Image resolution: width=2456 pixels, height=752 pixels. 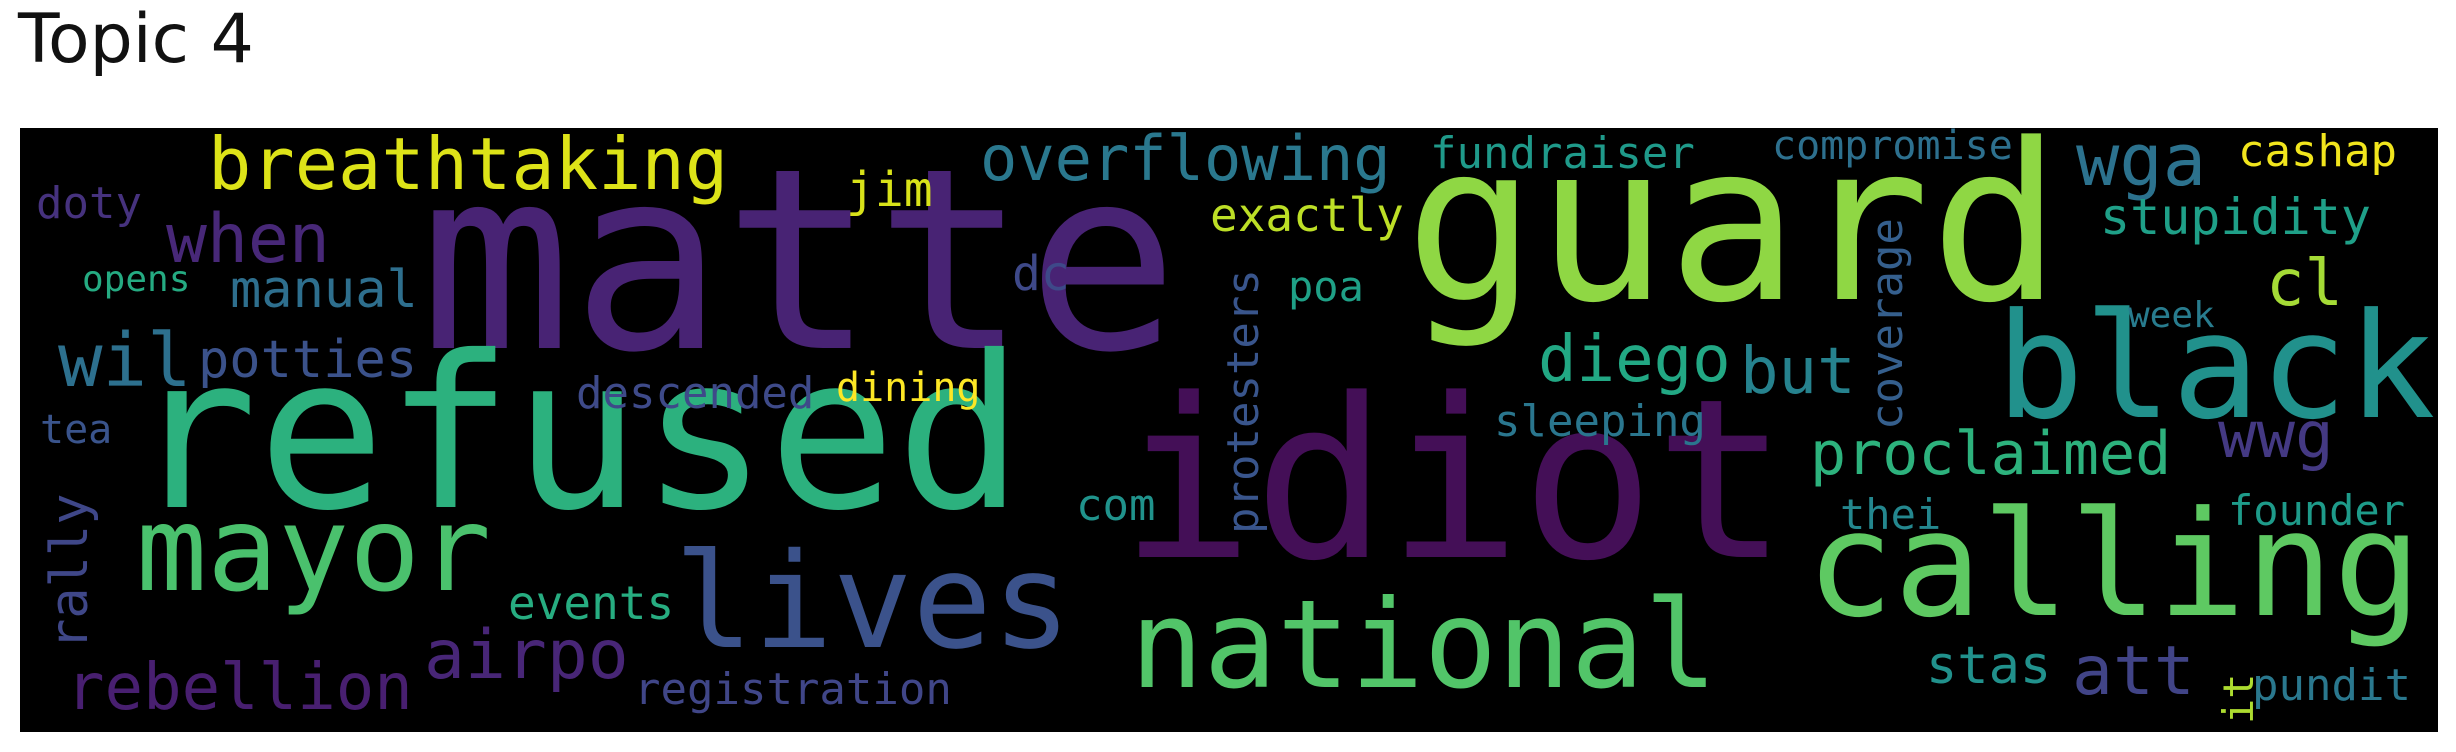 I want to click on word-founder: founder, so click(x=2317, y=510).